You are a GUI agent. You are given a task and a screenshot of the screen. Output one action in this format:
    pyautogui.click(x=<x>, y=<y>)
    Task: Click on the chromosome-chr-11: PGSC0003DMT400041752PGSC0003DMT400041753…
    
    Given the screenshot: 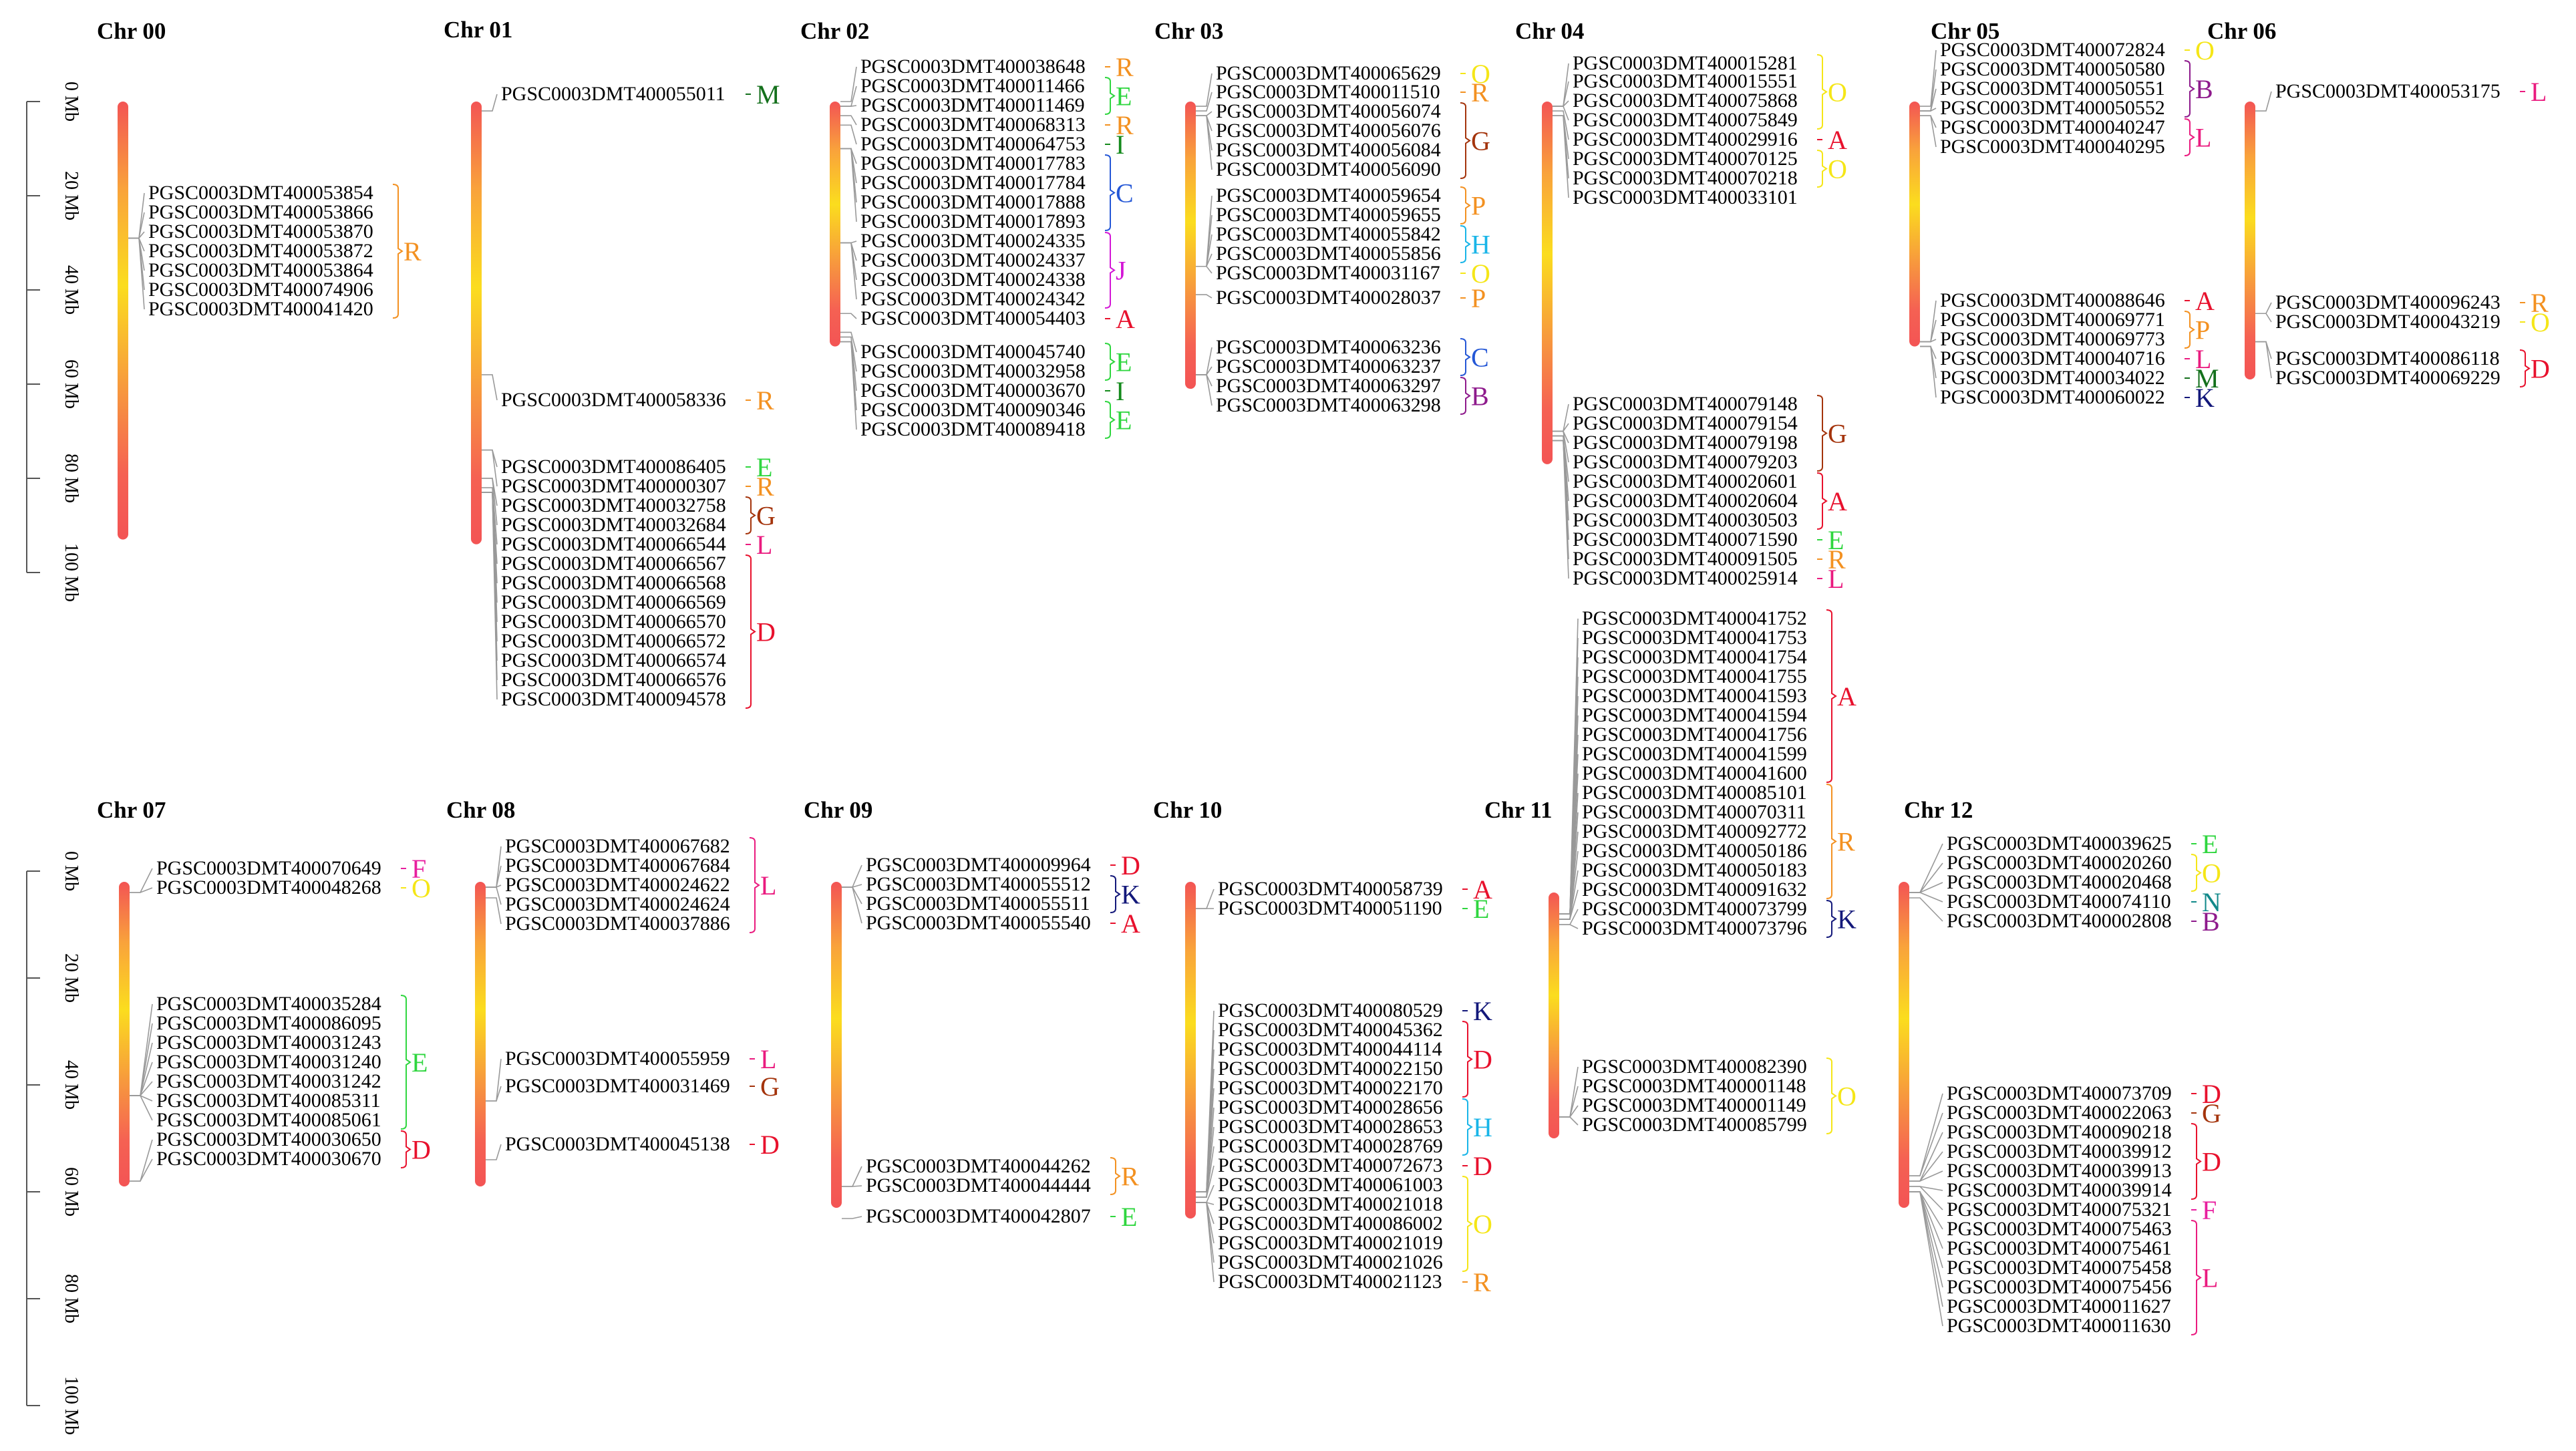 What is the action you would take?
    pyautogui.click(x=1703, y=873)
    